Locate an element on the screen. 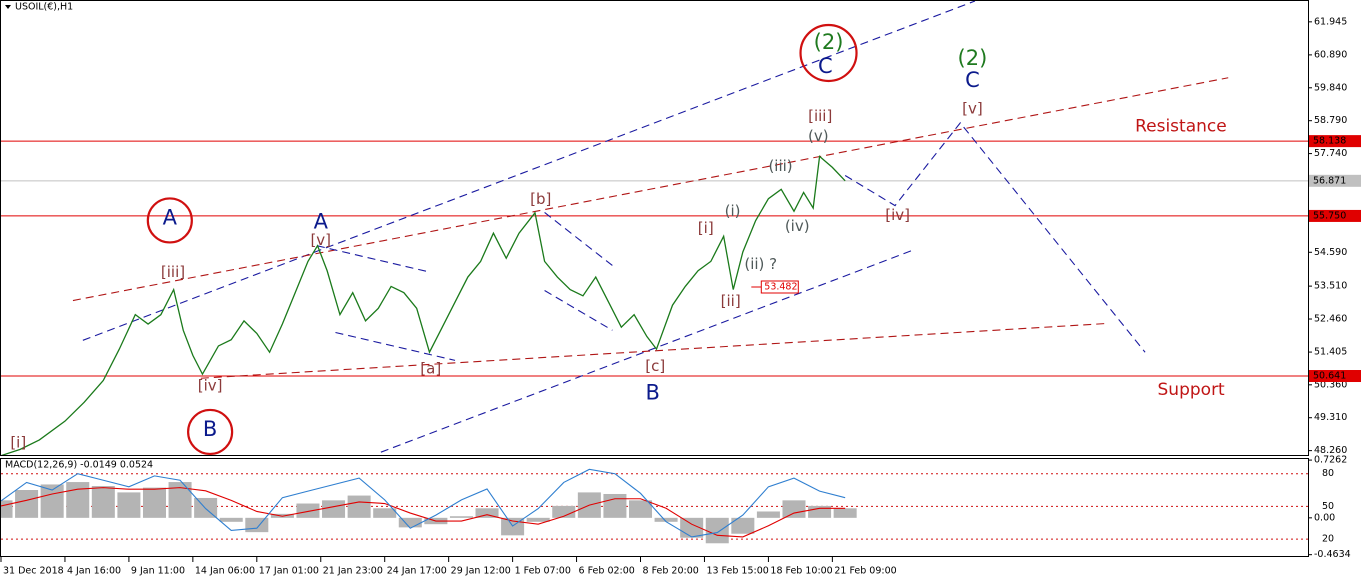 The image size is (1362, 583). wave-label: (iv) is located at coordinates (797, 226).